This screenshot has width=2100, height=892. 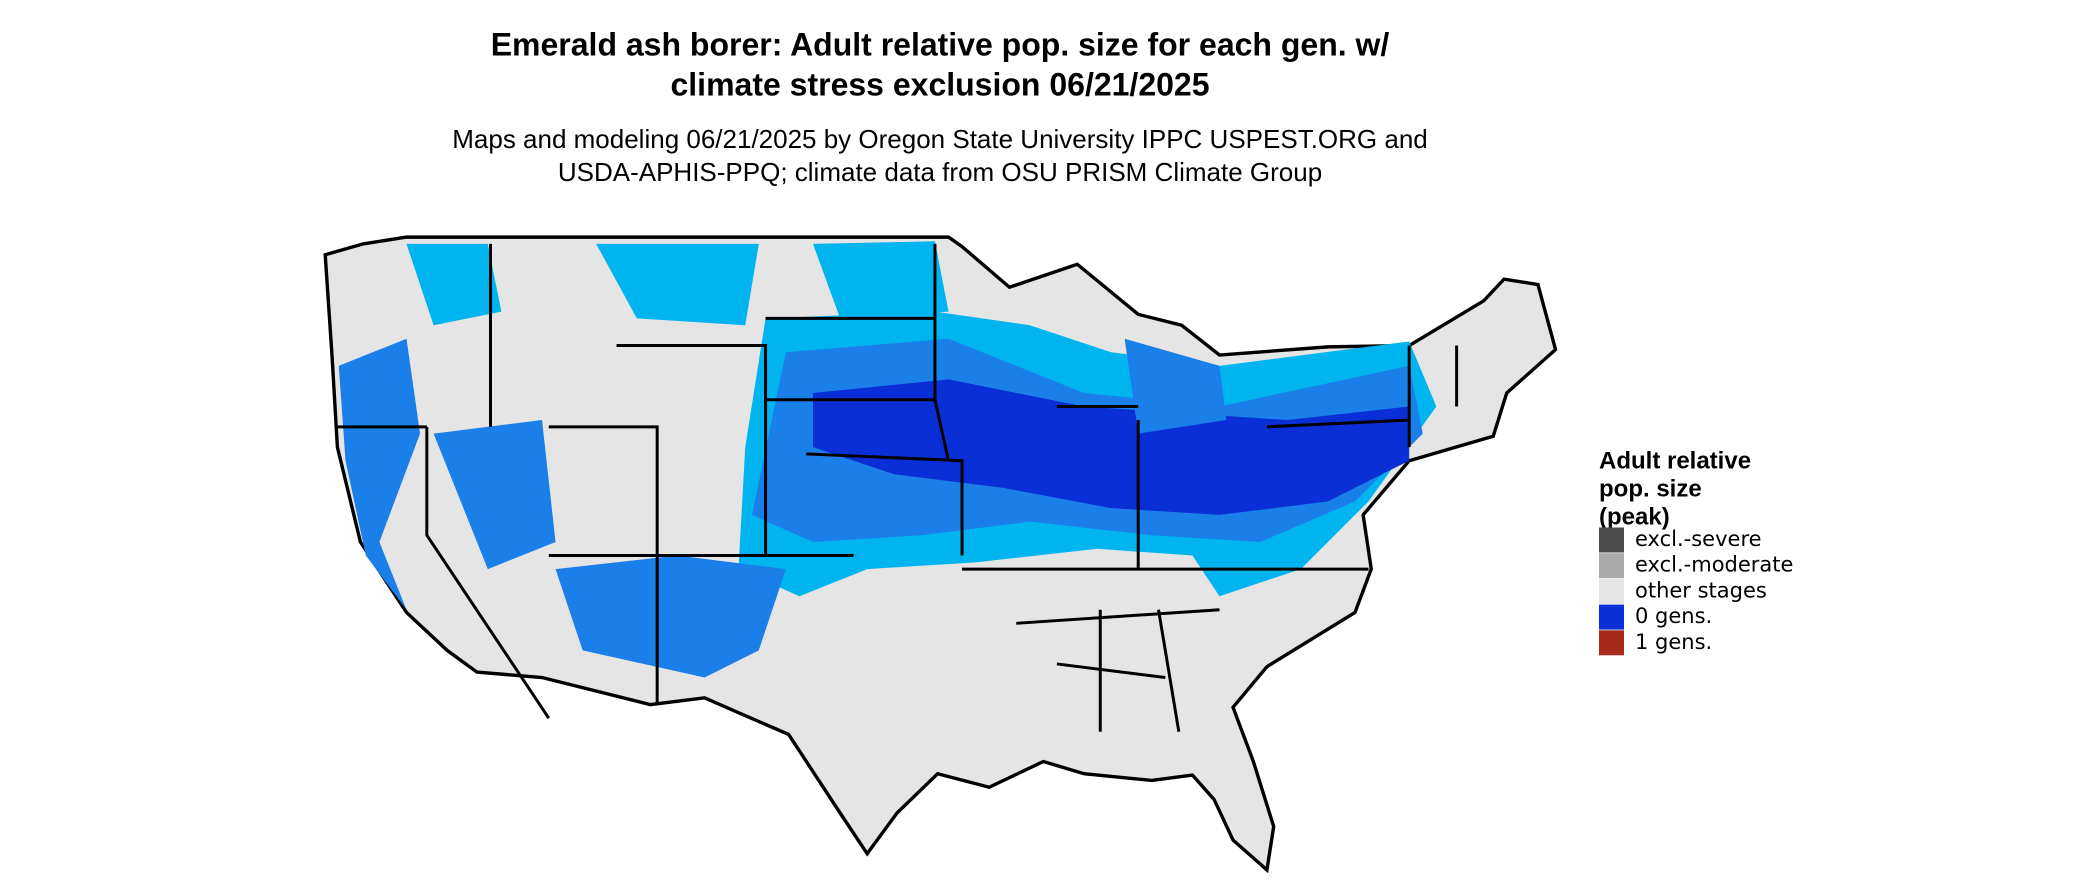 What do you see at coordinates (1650, 488) in the screenshot?
I see `legend-title: pop. size` at bounding box center [1650, 488].